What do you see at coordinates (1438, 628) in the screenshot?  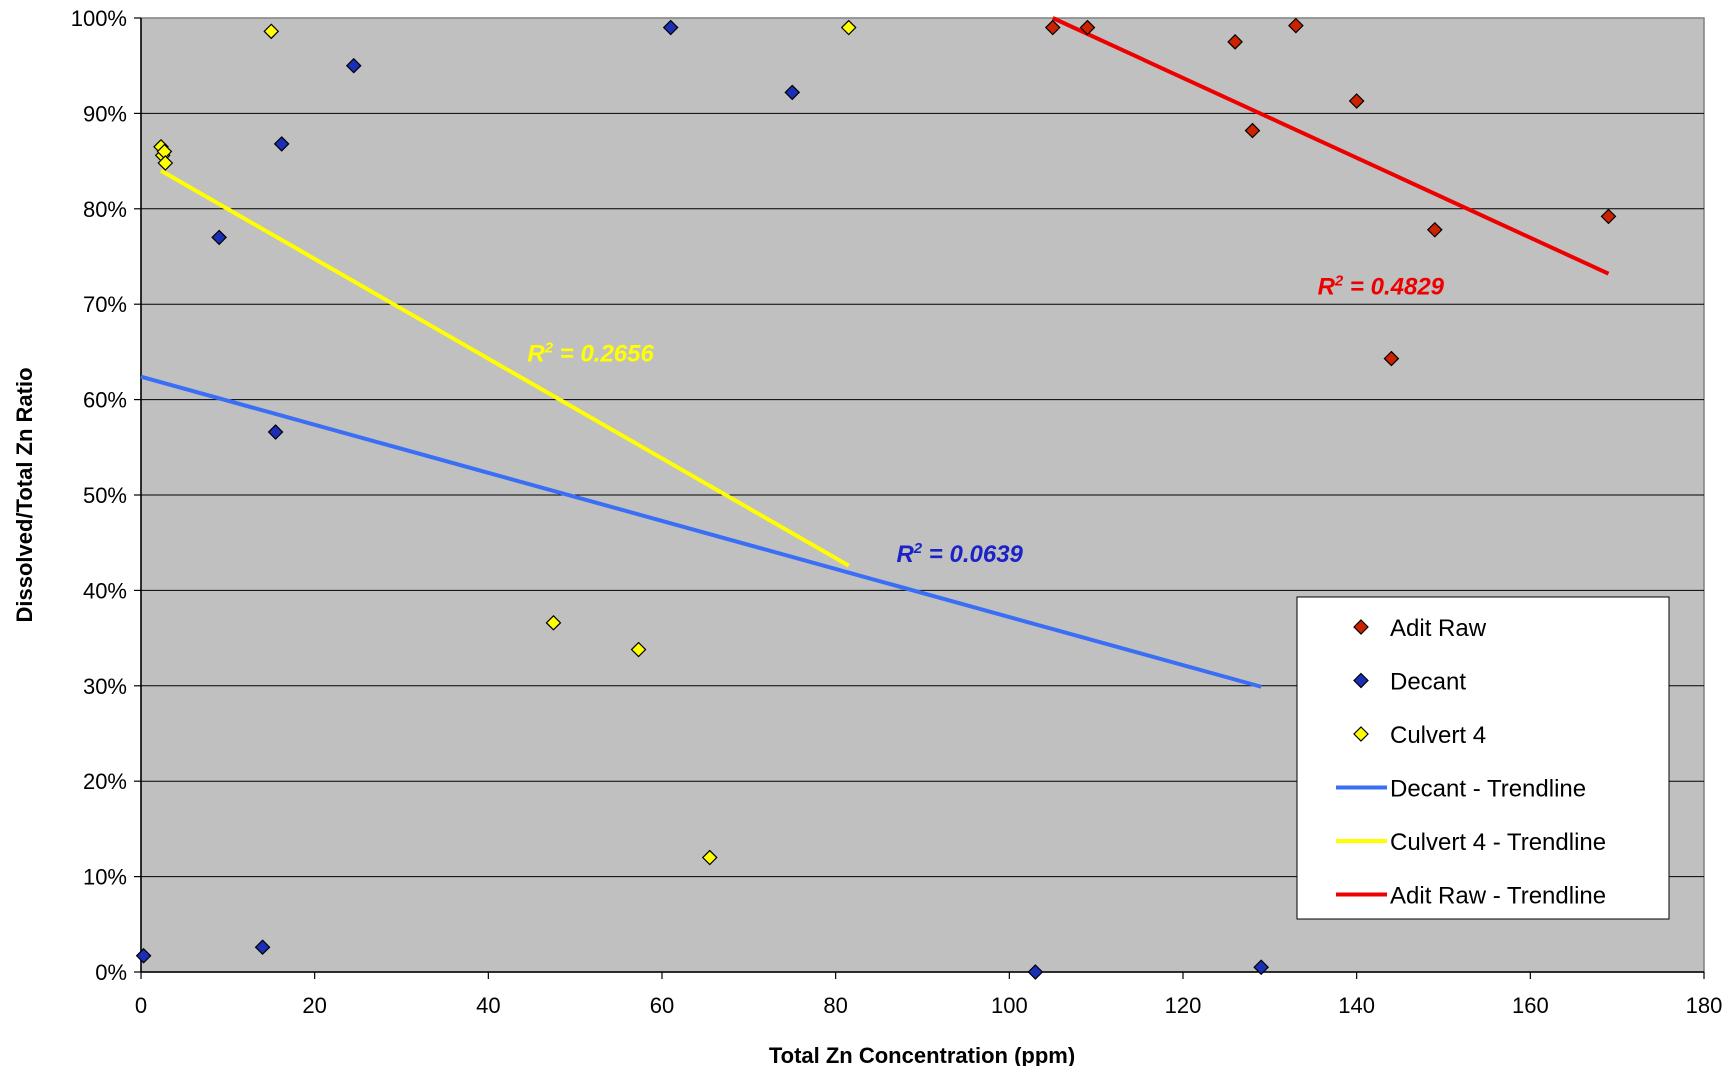 I see `legend-label: Adit Raw` at bounding box center [1438, 628].